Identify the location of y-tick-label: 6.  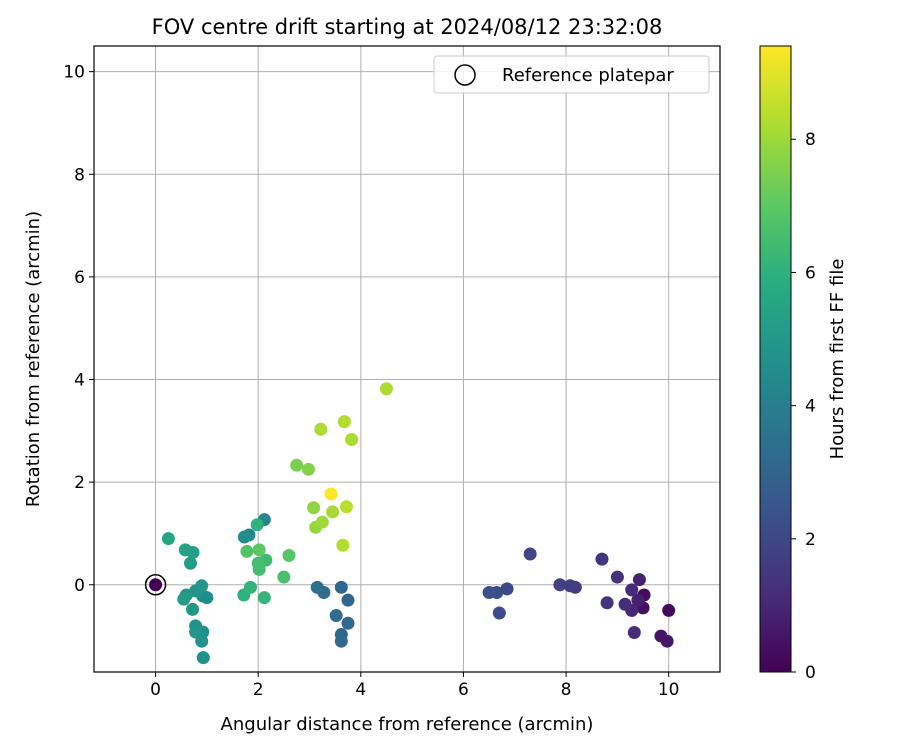
(79, 278).